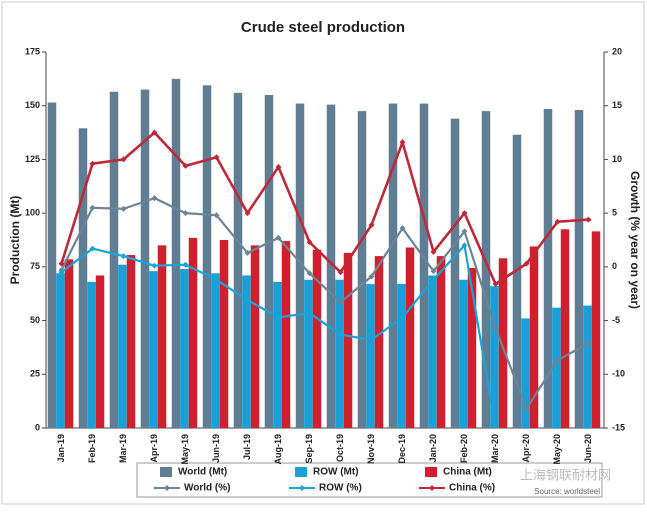 This screenshot has width=647, height=513. Describe the element at coordinates (216, 448) in the screenshot. I see `x-tick-label: Jun-19` at that location.